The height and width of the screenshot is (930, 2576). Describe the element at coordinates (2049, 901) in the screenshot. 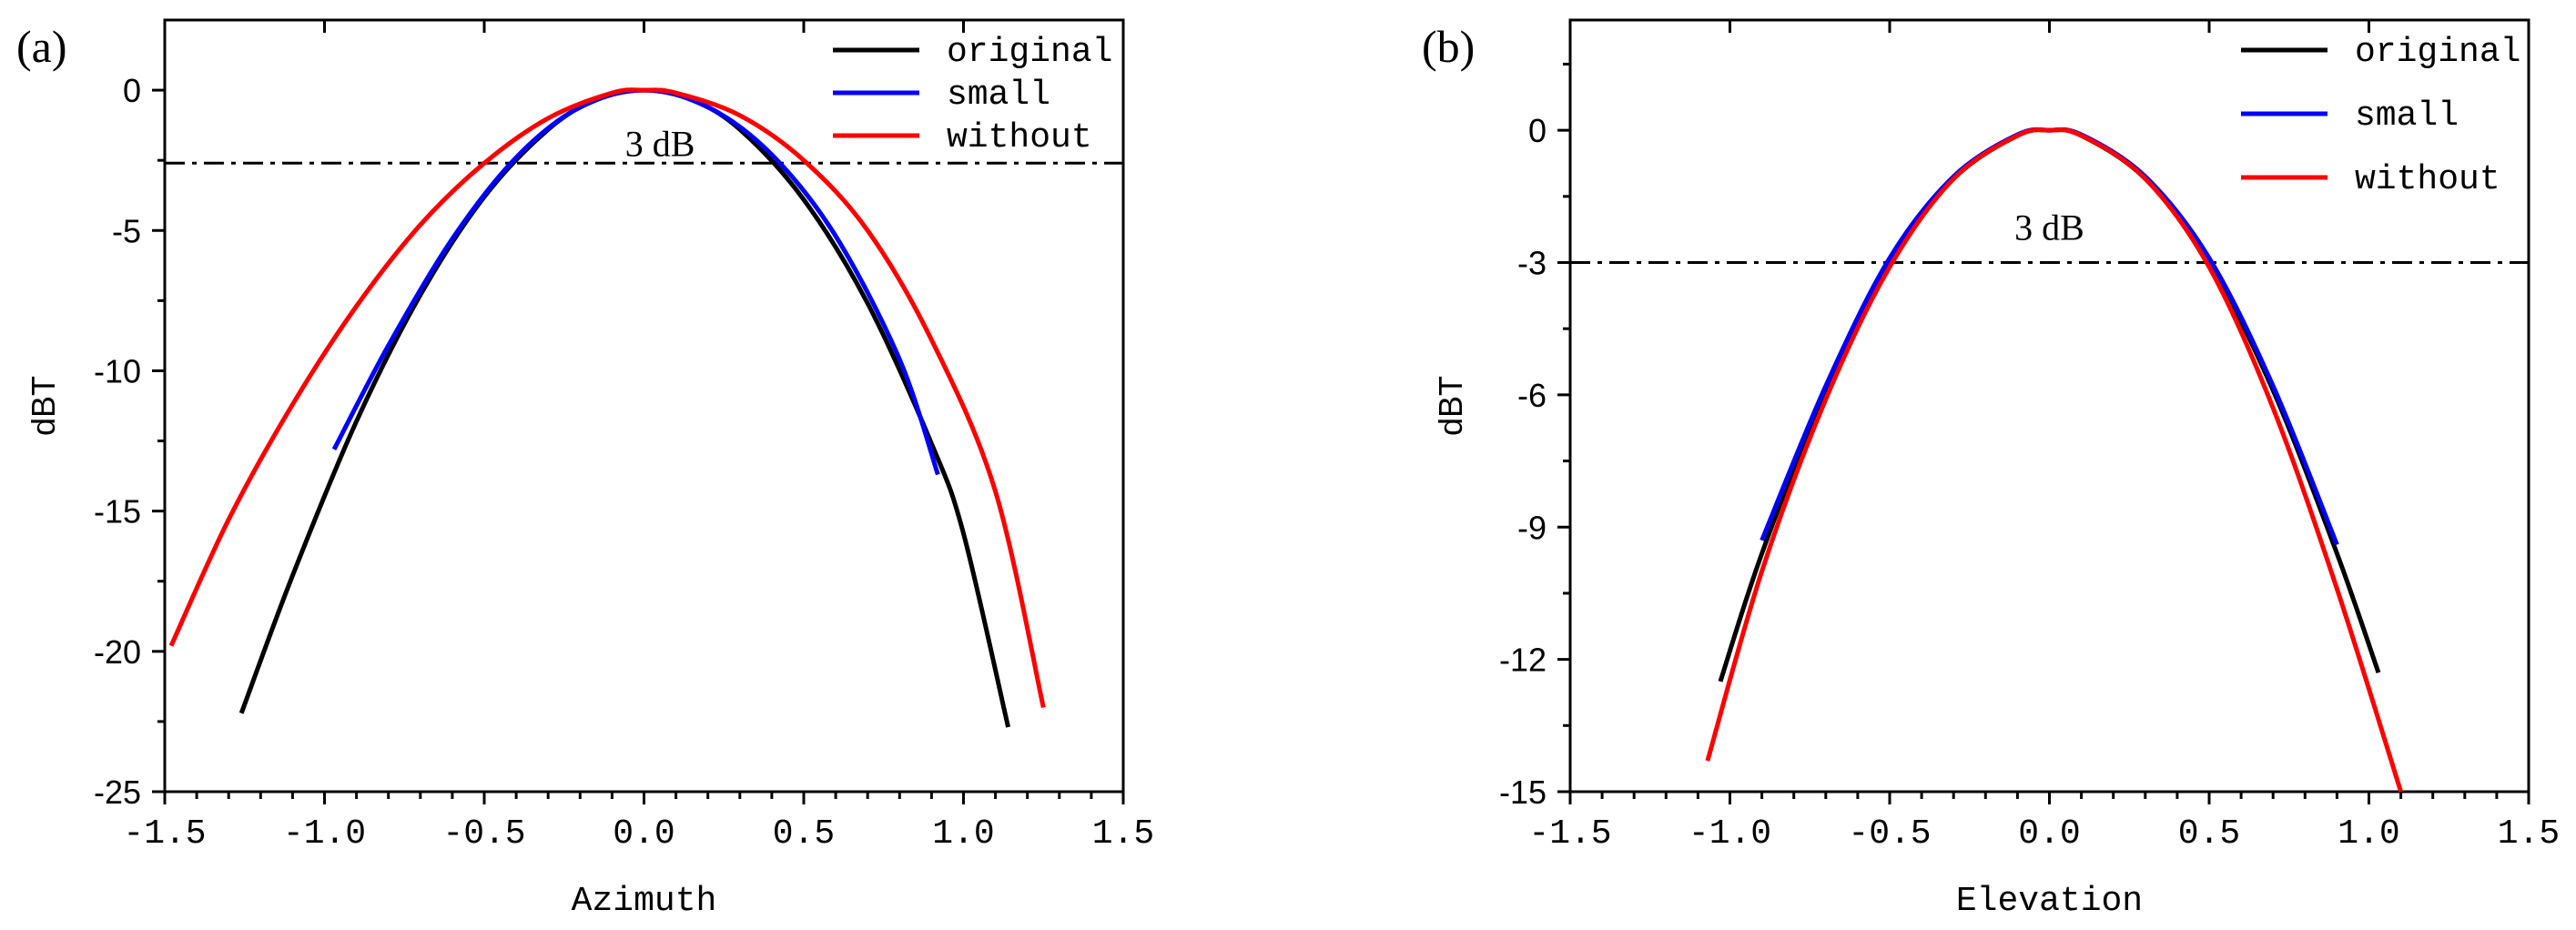

I see `x-axis-label: Elevation` at that location.